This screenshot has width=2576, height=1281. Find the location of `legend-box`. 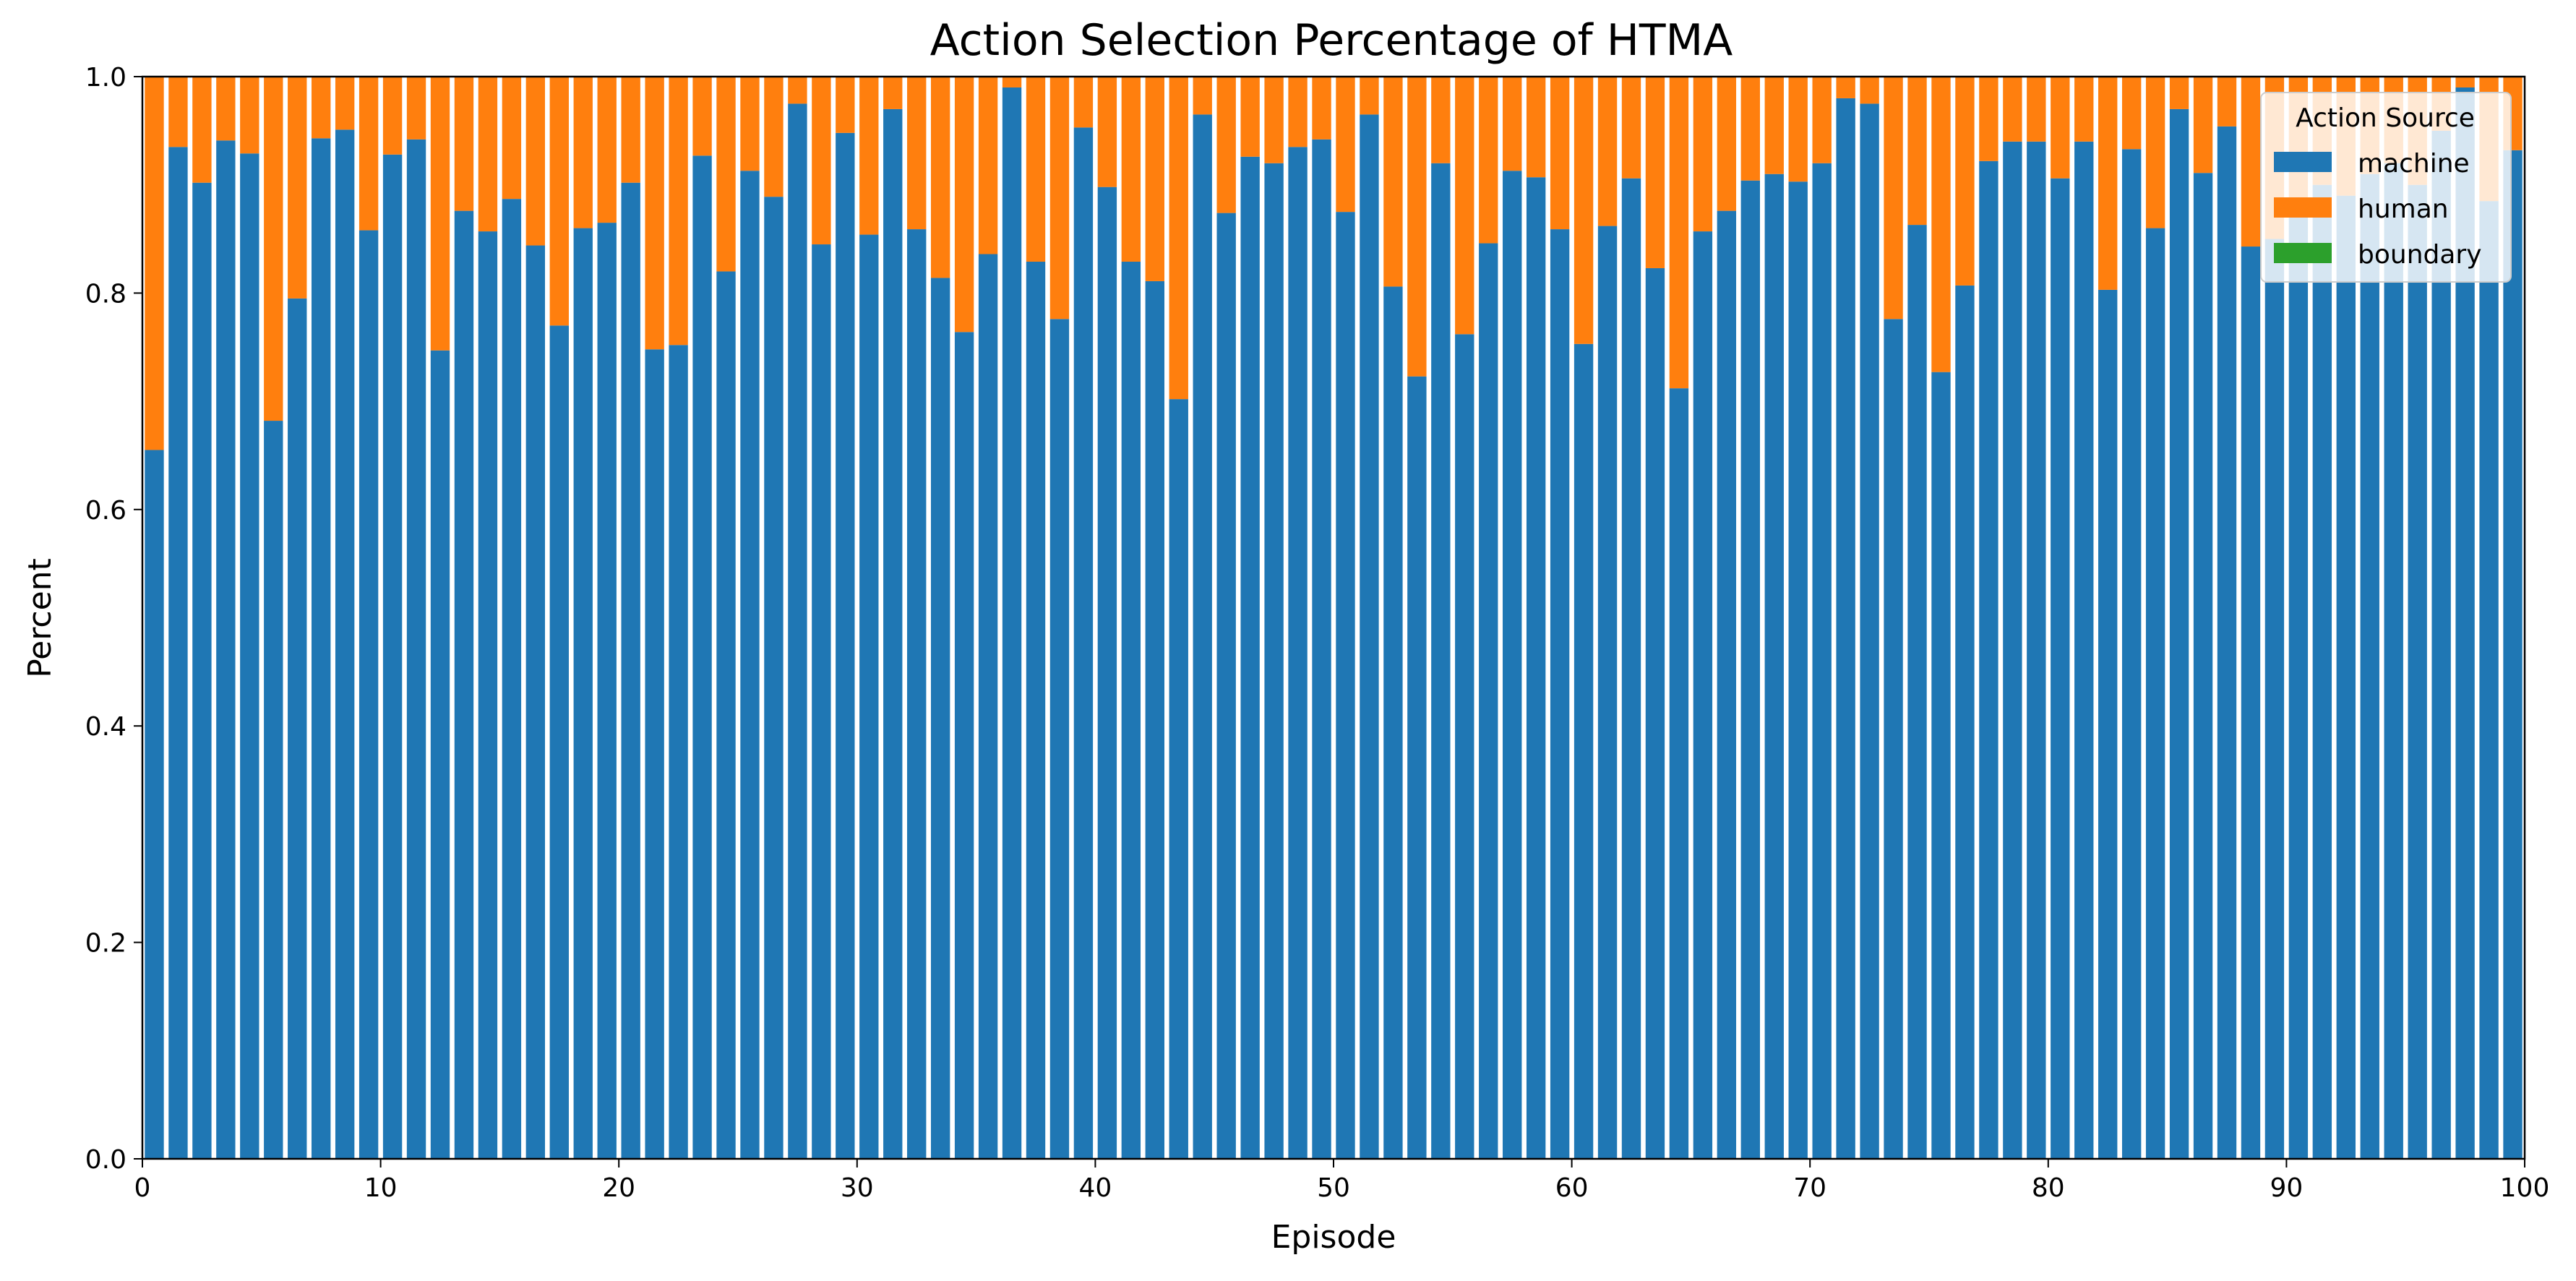

legend-box is located at coordinates (2386, 187).